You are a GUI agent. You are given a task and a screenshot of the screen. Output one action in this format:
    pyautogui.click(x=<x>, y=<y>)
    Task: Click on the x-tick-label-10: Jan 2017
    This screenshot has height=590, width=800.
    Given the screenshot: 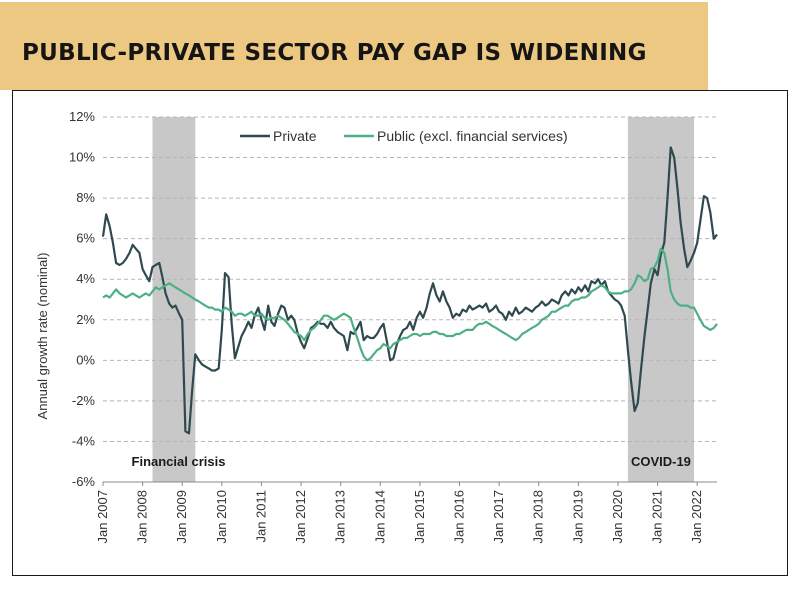 What is the action you would take?
    pyautogui.click(x=498, y=517)
    